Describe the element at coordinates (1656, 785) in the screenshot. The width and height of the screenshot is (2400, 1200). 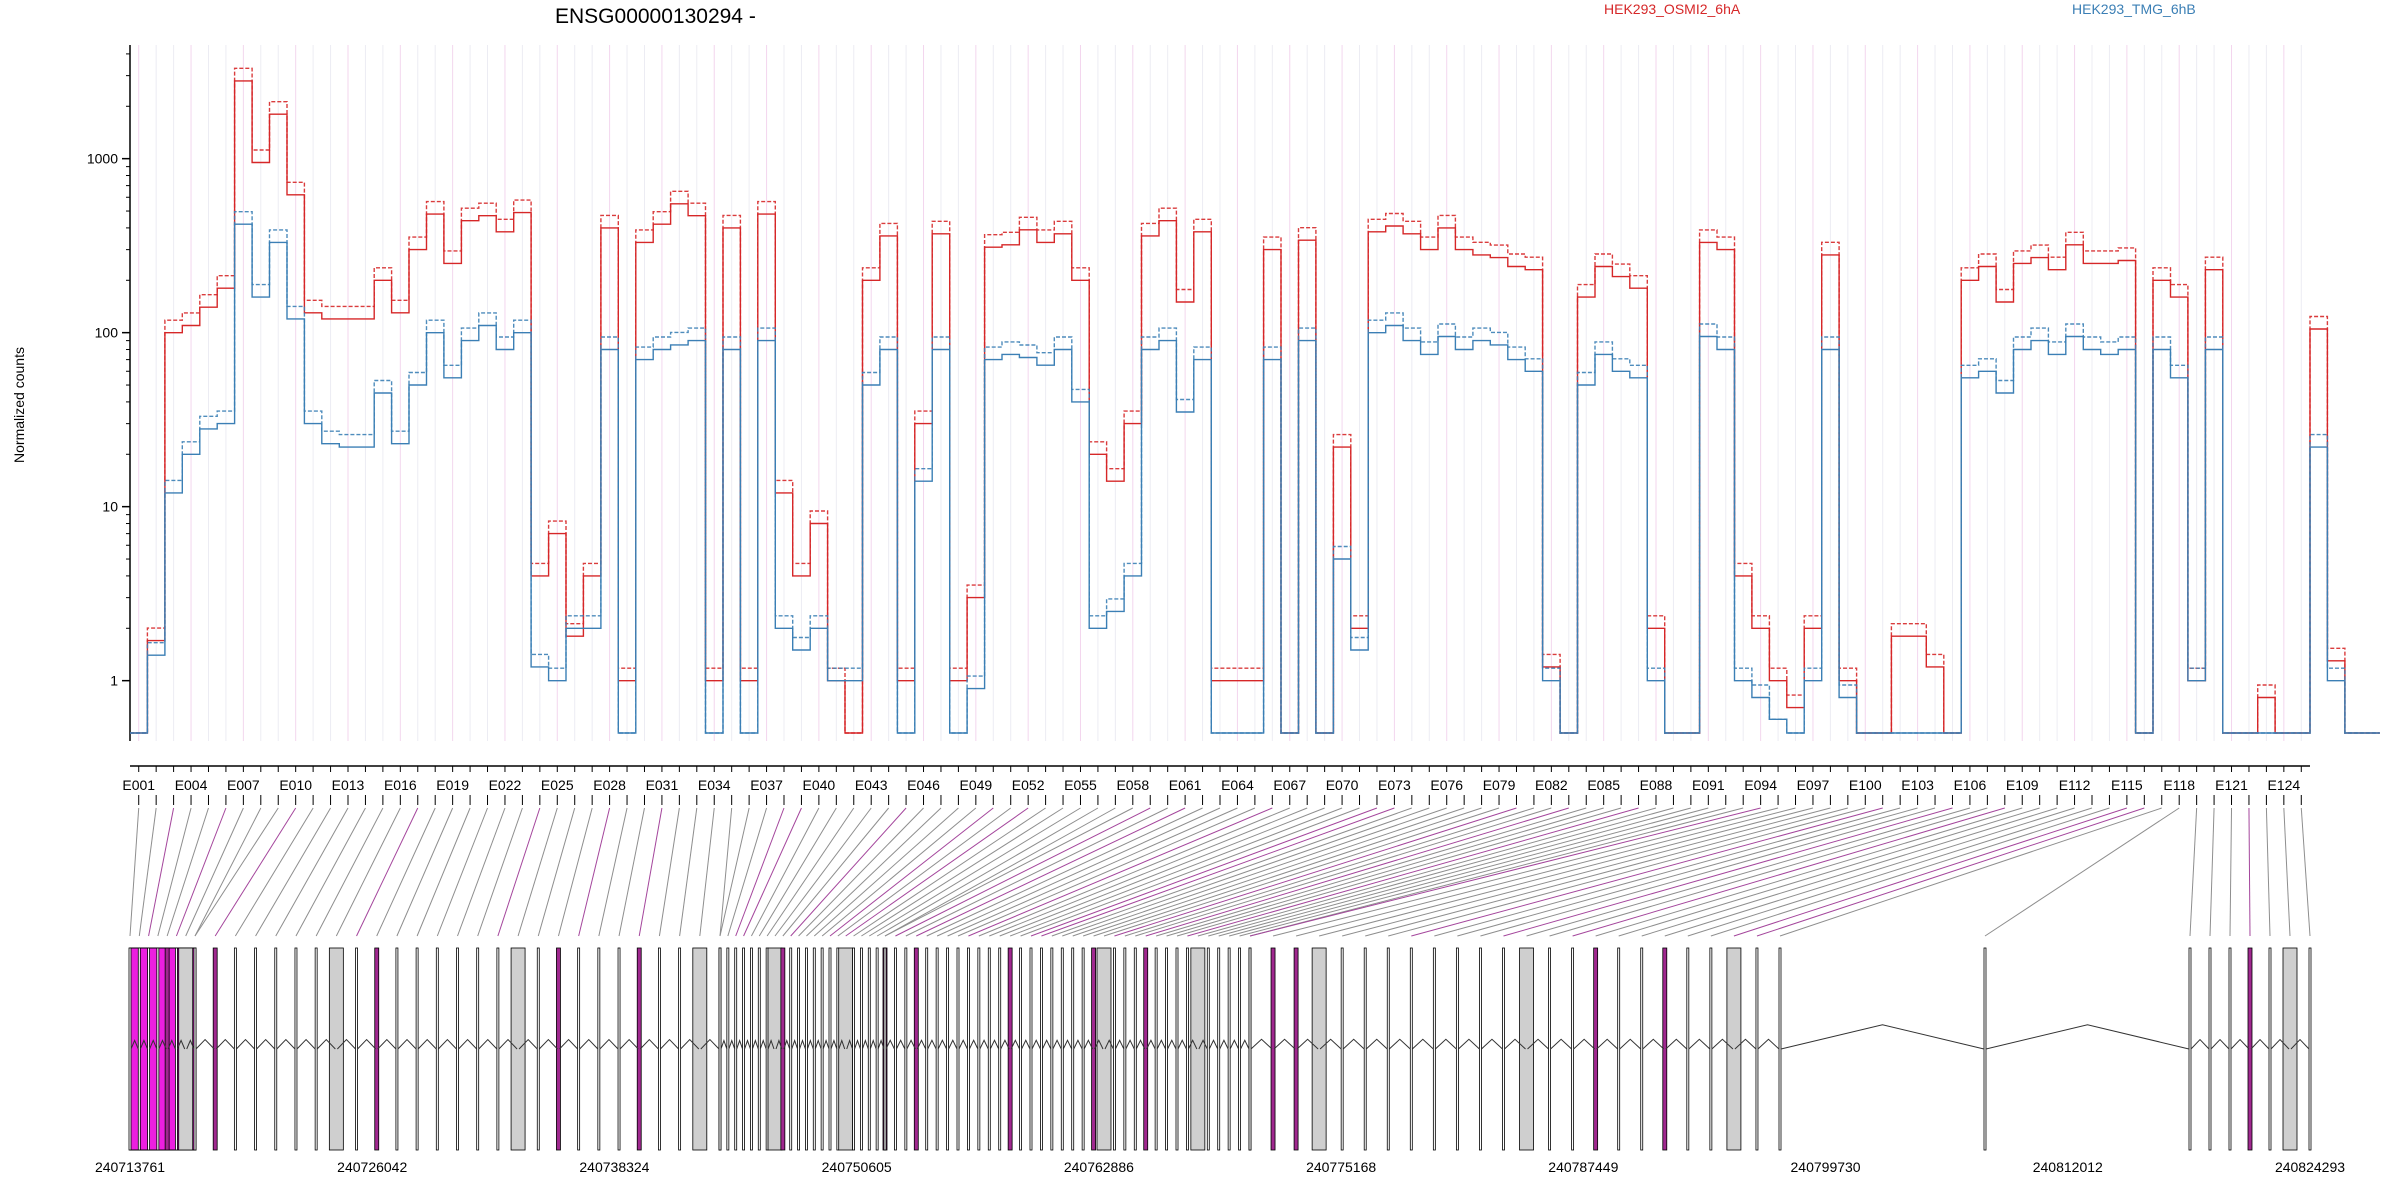
I see `exon-tick-label: E088` at that location.